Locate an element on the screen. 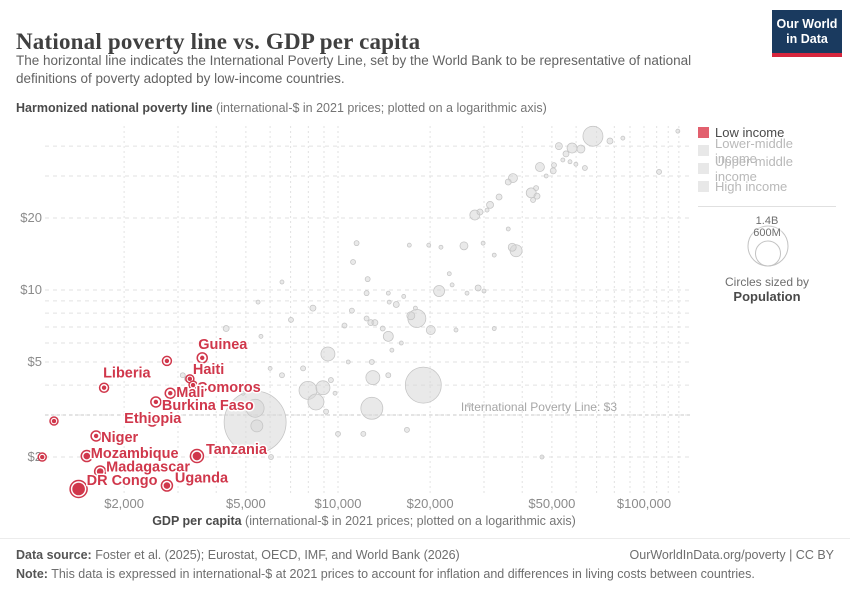 Image resolution: width=850 pixels, height=600 pixels. owid-logo: Our World in Data is located at coordinates (807, 33).